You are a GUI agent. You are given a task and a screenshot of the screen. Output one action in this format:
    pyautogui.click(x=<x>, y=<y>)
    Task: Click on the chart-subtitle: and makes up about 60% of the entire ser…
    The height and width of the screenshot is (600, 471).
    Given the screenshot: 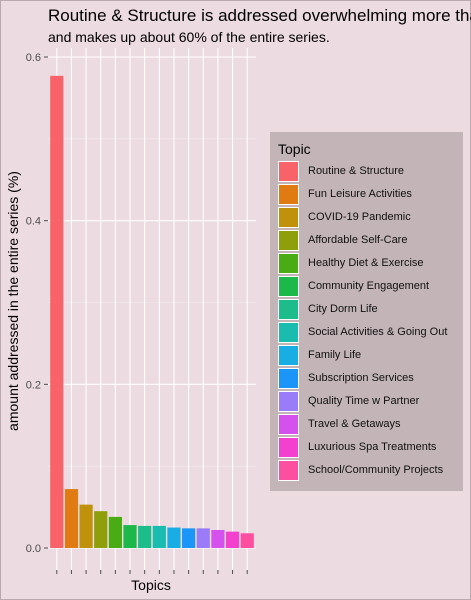 What is the action you would take?
    pyautogui.click(x=189, y=37)
    